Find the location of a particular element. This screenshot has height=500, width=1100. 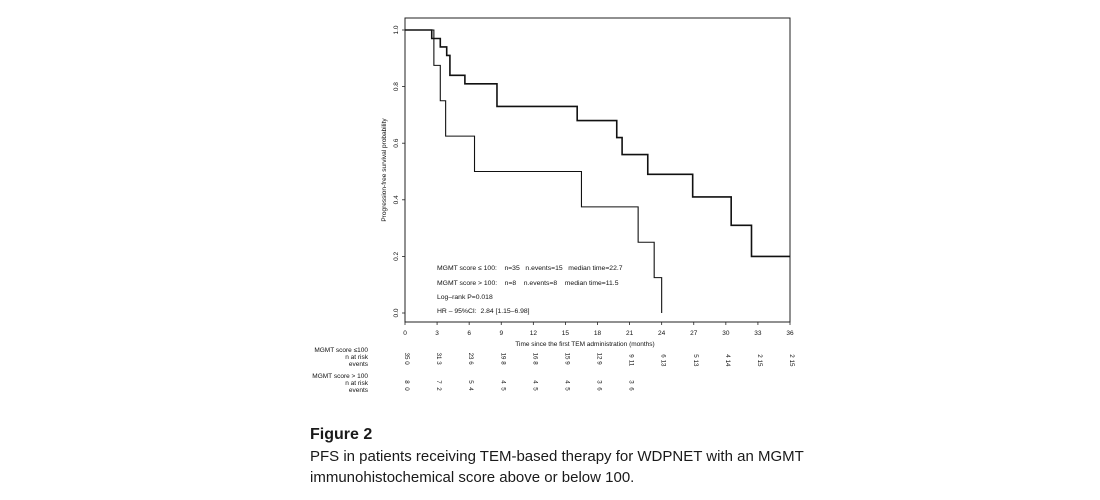

risk-low-events-value: 11 is located at coordinates (631, 363).